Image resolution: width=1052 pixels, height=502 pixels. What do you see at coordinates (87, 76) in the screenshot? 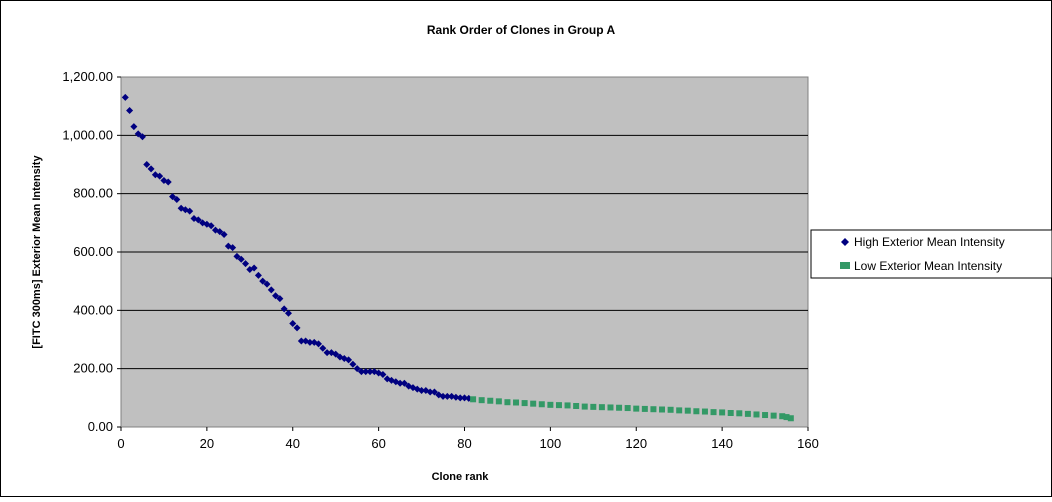
I see `y-tick-label: 1,200.00` at bounding box center [87, 76].